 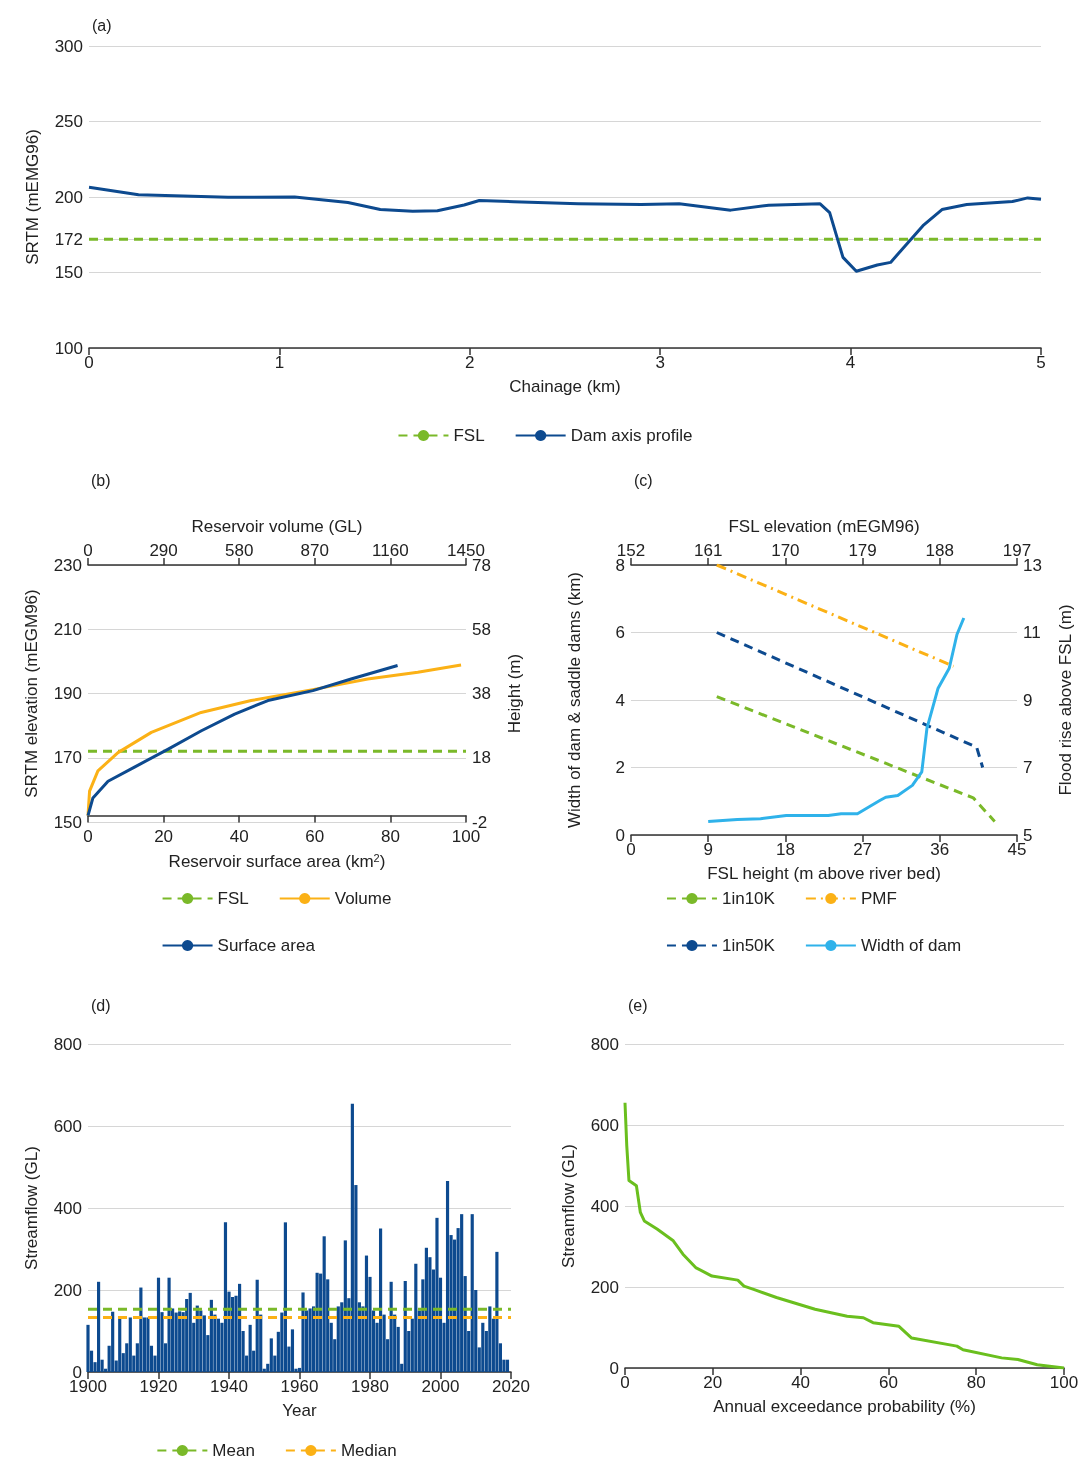 I want to click on y-tick-label: 210, so click(x=67, y=629).